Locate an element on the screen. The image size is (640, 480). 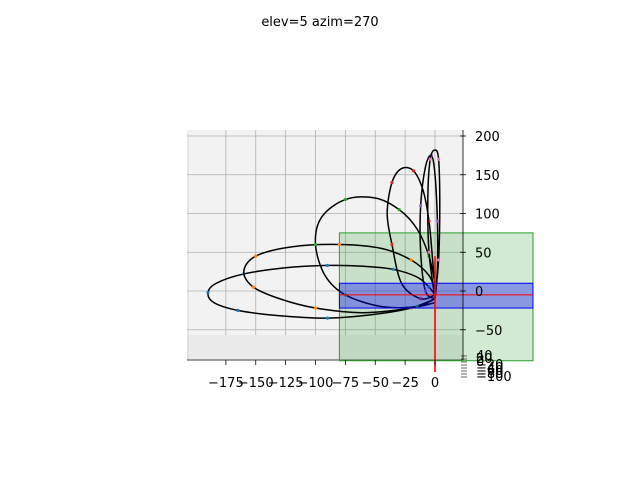
x-tick-label: −175 is located at coordinates (226, 383).